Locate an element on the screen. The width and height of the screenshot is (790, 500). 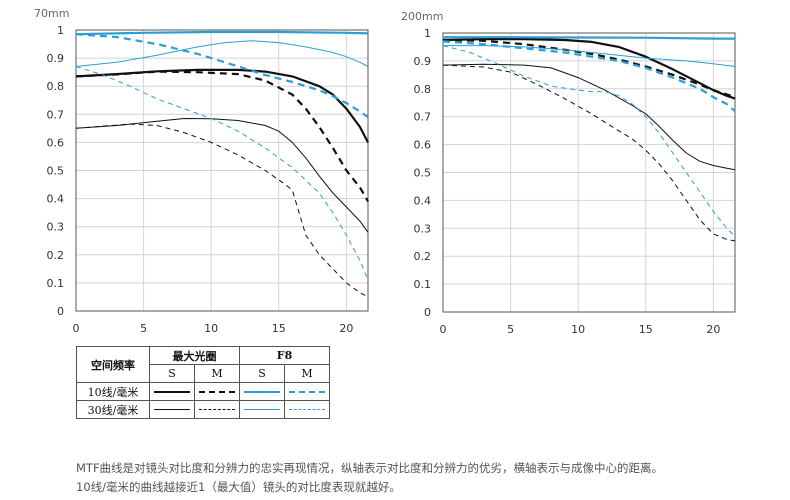
chart-1-xtick-1: 5 is located at coordinates (510, 329).